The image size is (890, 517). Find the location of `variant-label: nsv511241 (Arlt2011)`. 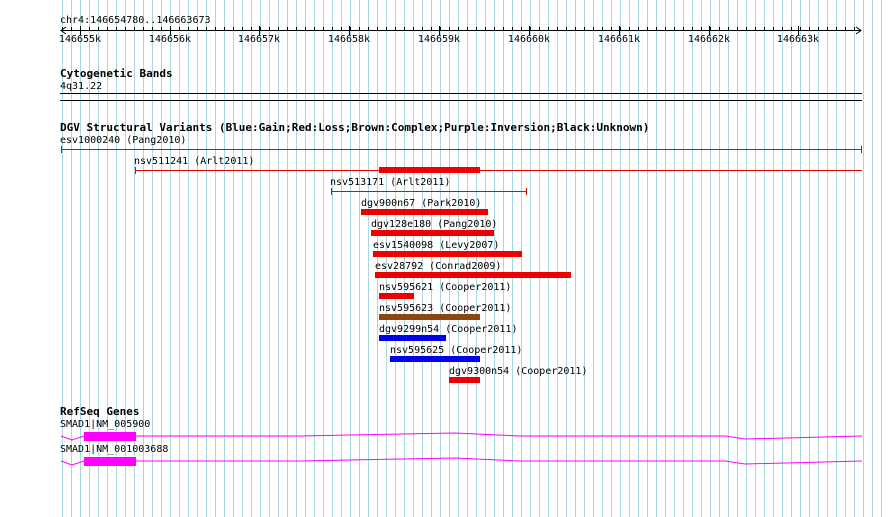

variant-label: nsv511241 (Arlt2011) is located at coordinates (194, 161).